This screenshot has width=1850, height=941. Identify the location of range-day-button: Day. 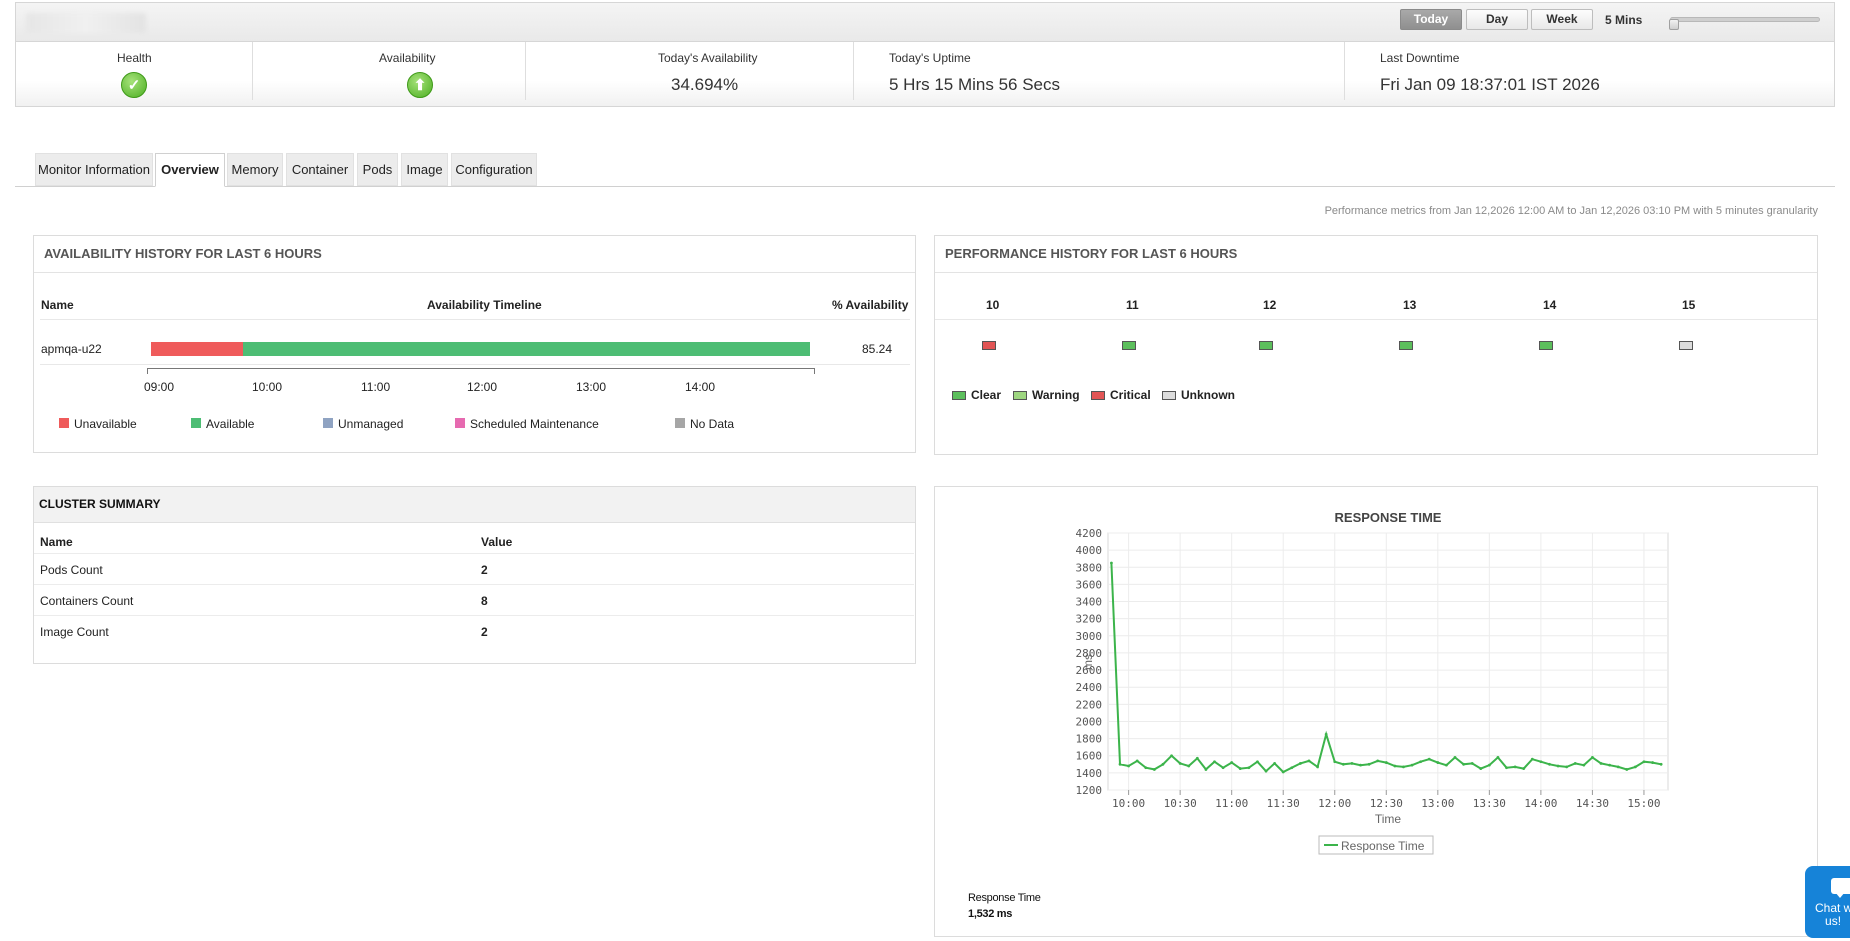
(1497, 19).